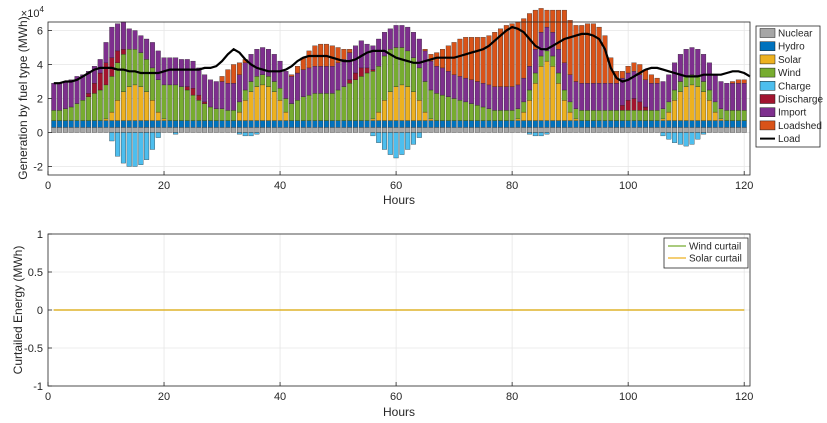 This screenshot has height=423, width=827. Describe the element at coordinates (40, 311) in the screenshot. I see `y-tick-label: 0` at that location.